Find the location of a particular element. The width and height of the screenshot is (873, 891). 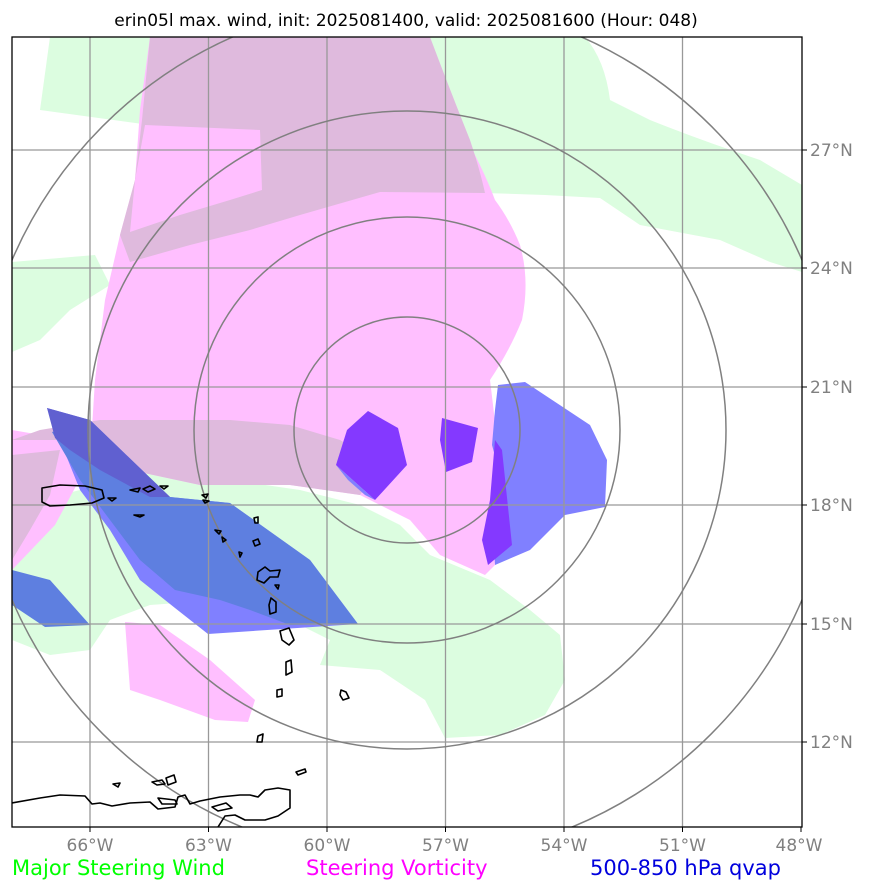

qvap-area-core-east is located at coordinates (459, 445).